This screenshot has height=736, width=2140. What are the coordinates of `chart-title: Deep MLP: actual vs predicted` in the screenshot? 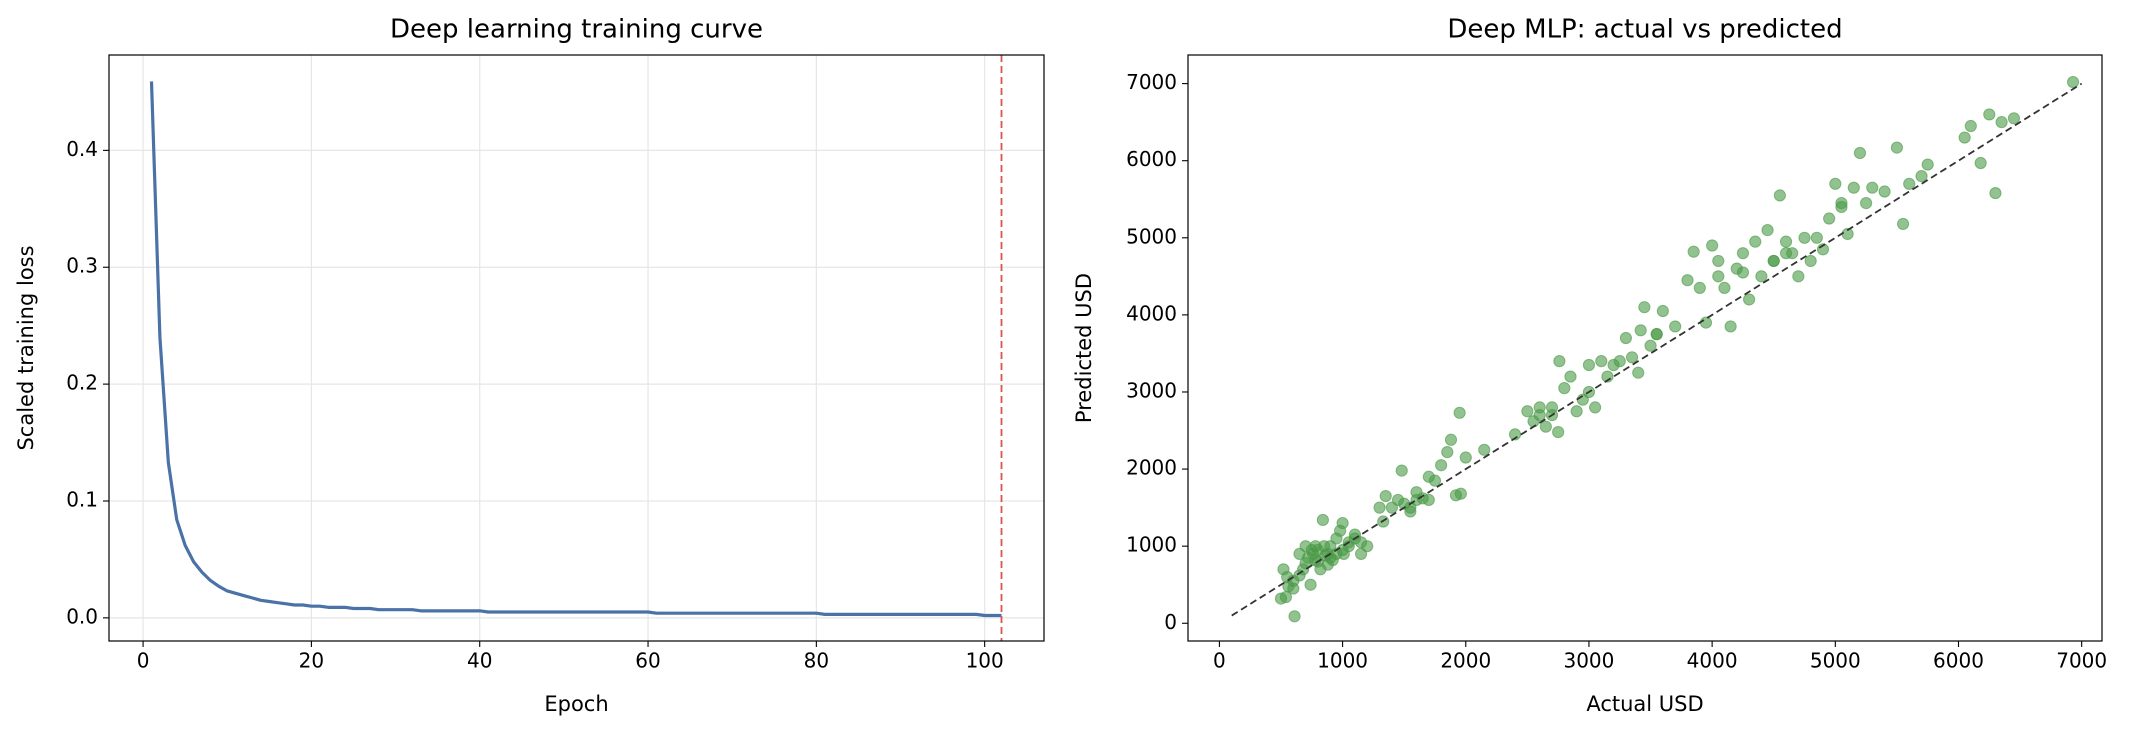 It's located at (1644, 30).